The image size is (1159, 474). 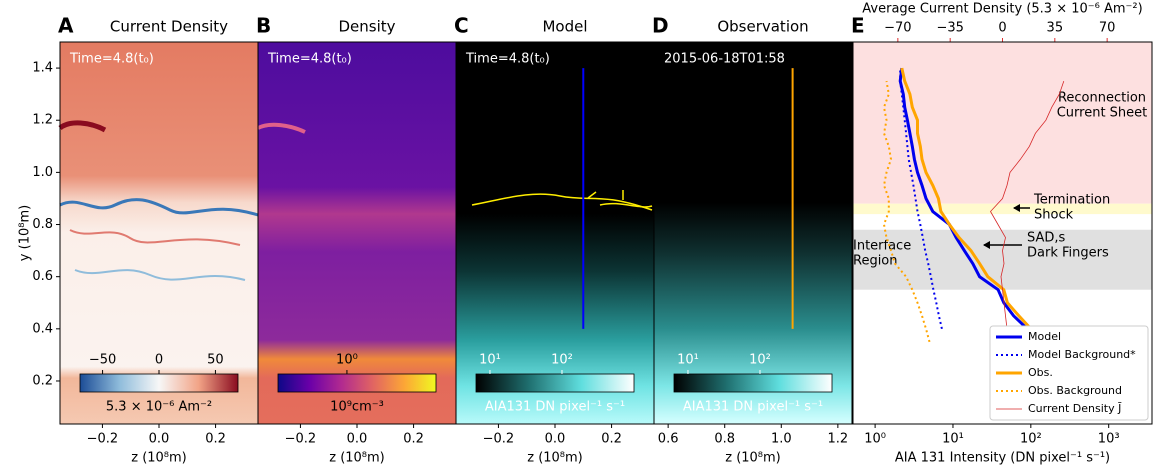 I want to click on colorbar-tick-label: −50, so click(x=102, y=360).